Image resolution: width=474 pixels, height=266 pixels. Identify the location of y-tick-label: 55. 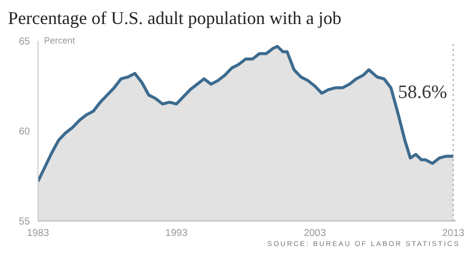
(24, 222).